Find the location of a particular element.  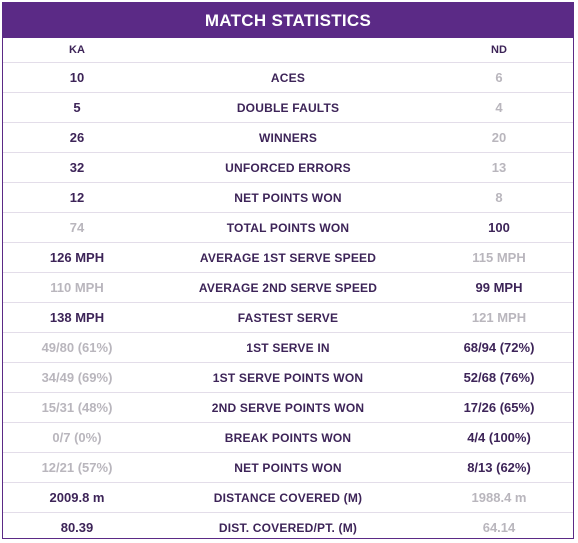

stat-left-value: 10 is located at coordinates (77, 77).